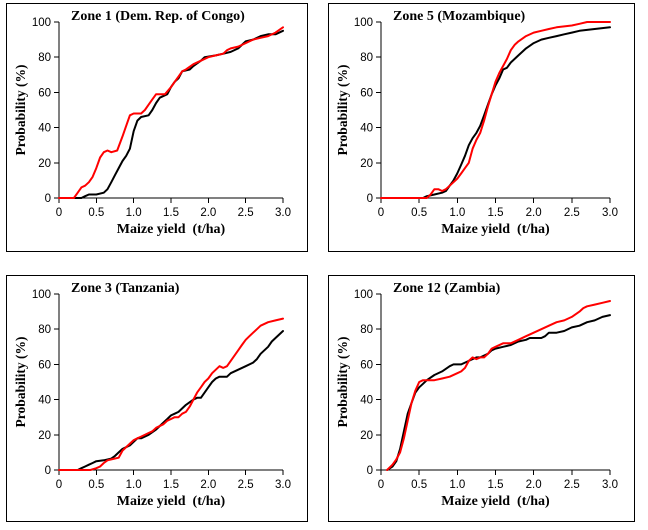 The image size is (648, 530). What do you see at coordinates (158, 16) in the screenshot?
I see `chart-title: Zone 1 (Dem. Rep. of Congo)` at bounding box center [158, 16].